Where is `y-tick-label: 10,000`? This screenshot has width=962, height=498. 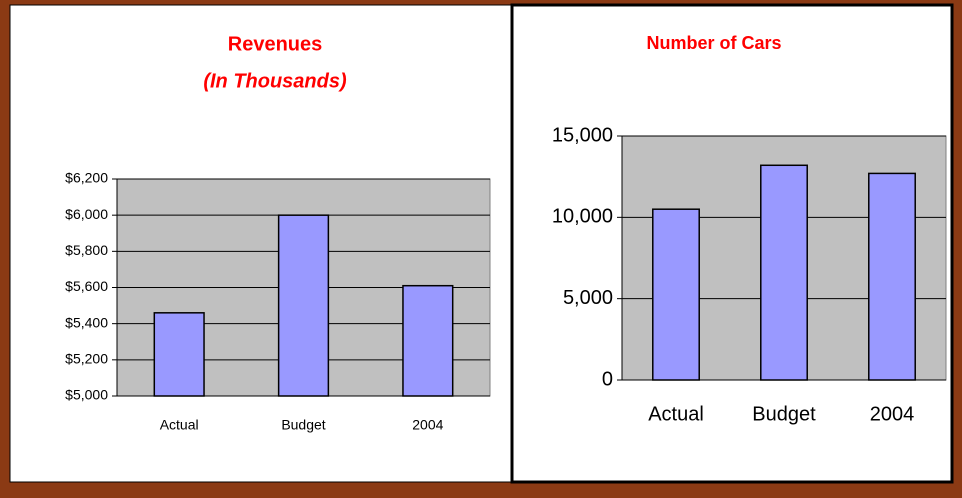 y-tick-label: 10,000 is located at coordinates (582, 217).